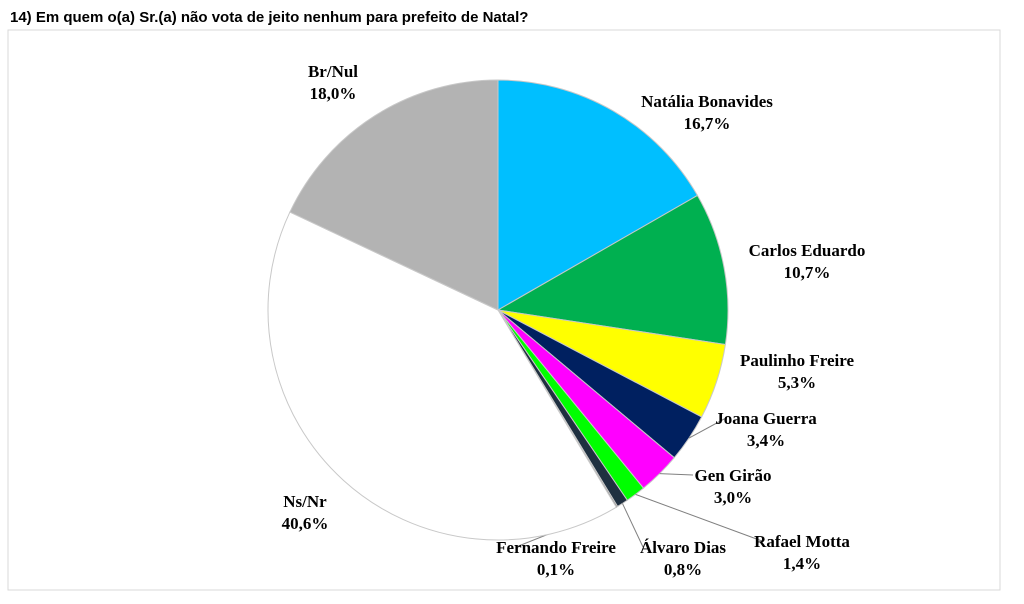 The image size is (1024, 604). Describe the element at coordinates (733, 497) in the screenshot. I see `slice-value: 3,0%` at that location.